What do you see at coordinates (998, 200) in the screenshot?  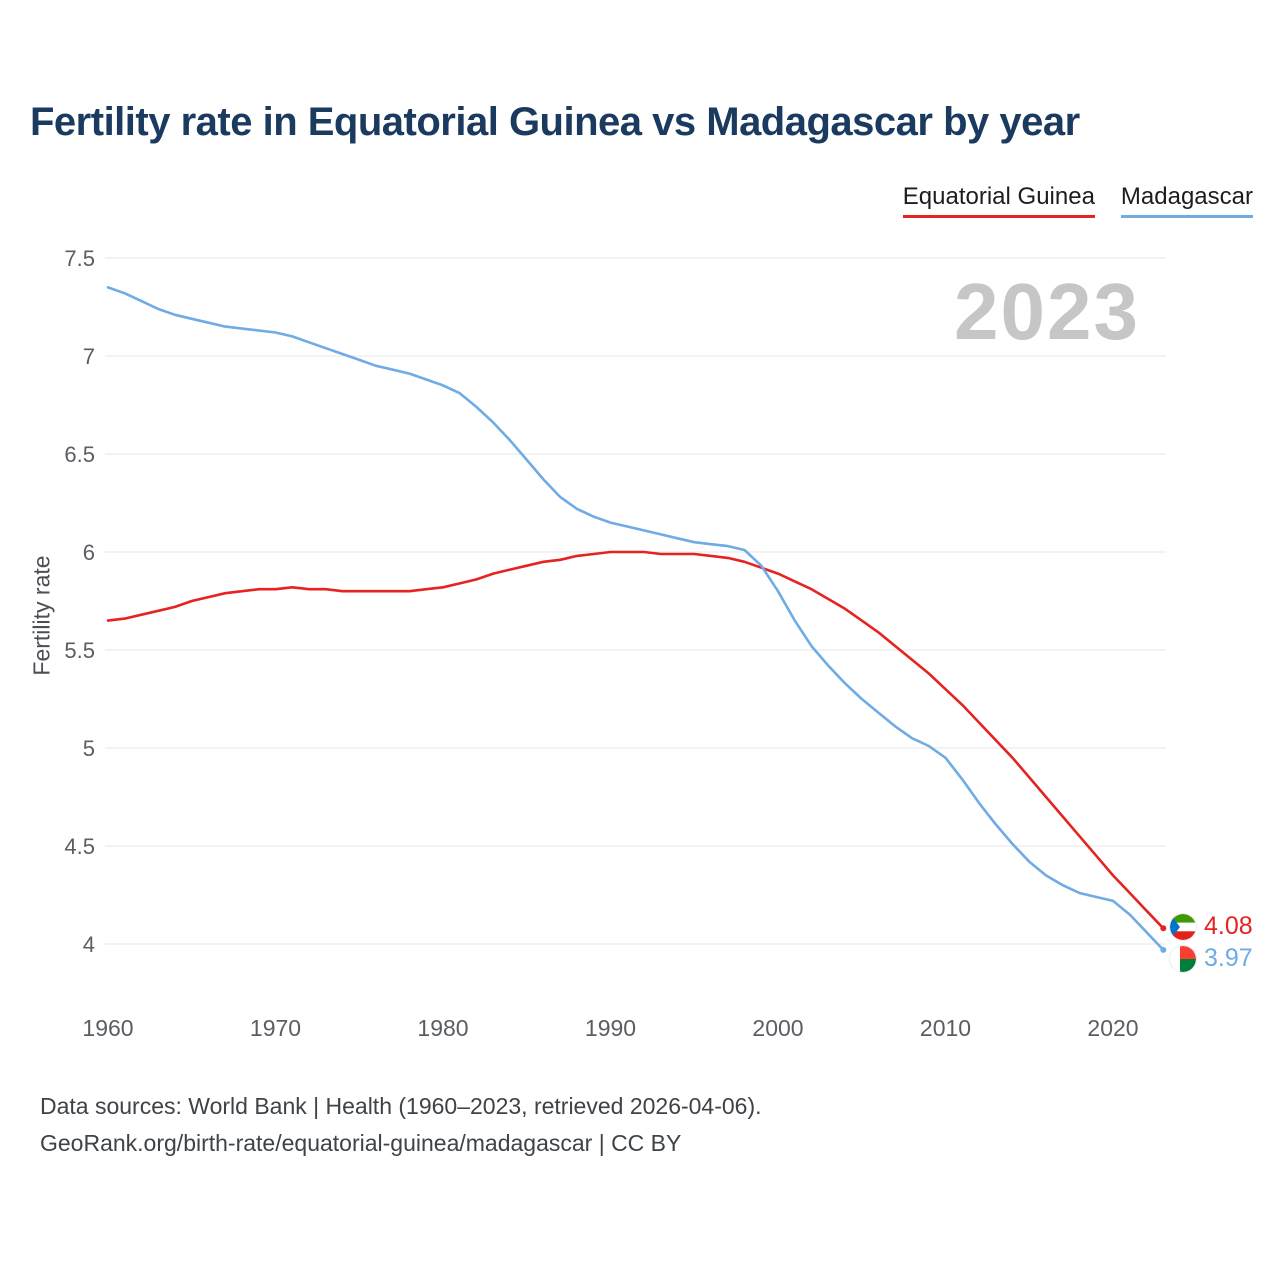 I see `legend-item-equatorial-guinea: Equatorial Guinea` at bounding box center [998, 200].